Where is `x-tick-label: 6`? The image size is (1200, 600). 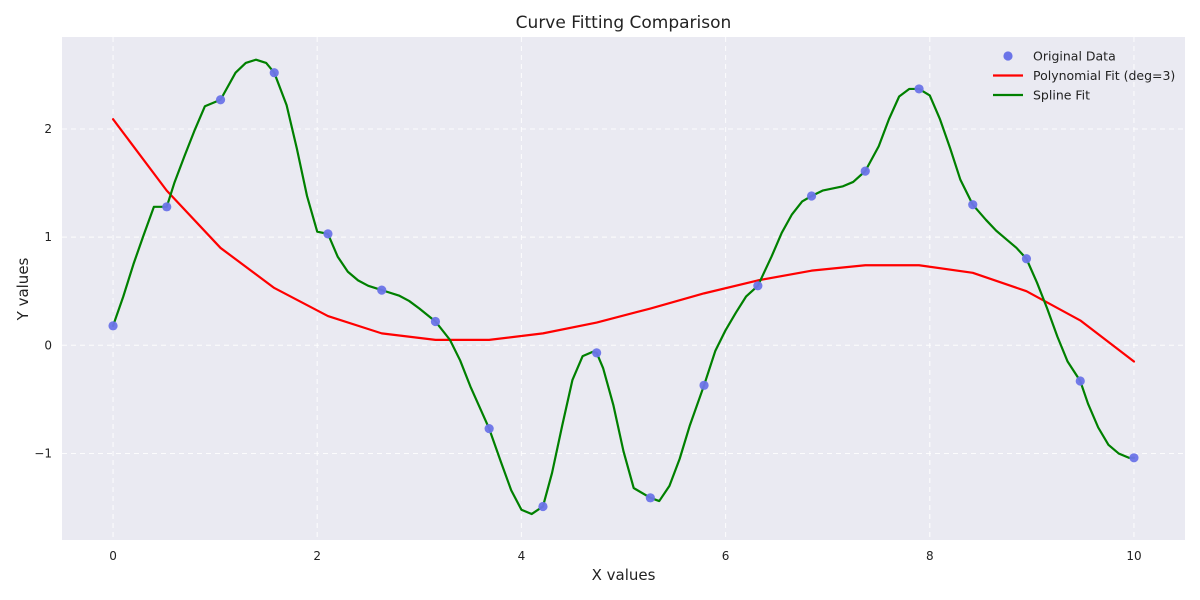 x-tick-label: 6 is located at coordinates (726, 556).